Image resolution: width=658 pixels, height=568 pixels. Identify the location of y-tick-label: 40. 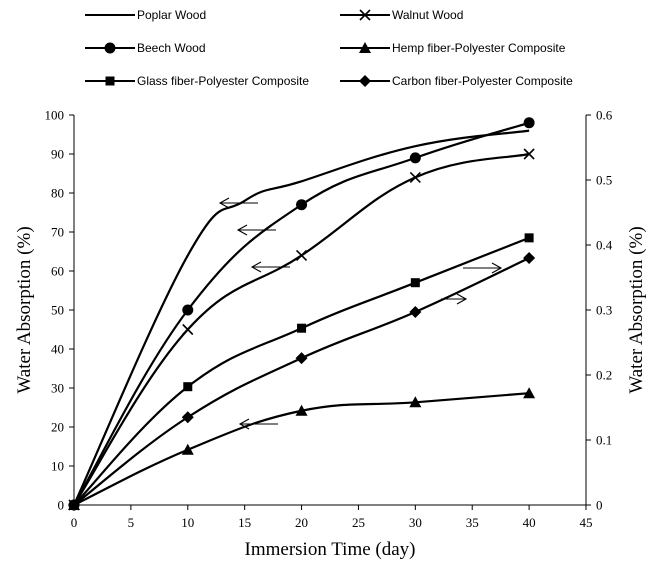
(57, 349).